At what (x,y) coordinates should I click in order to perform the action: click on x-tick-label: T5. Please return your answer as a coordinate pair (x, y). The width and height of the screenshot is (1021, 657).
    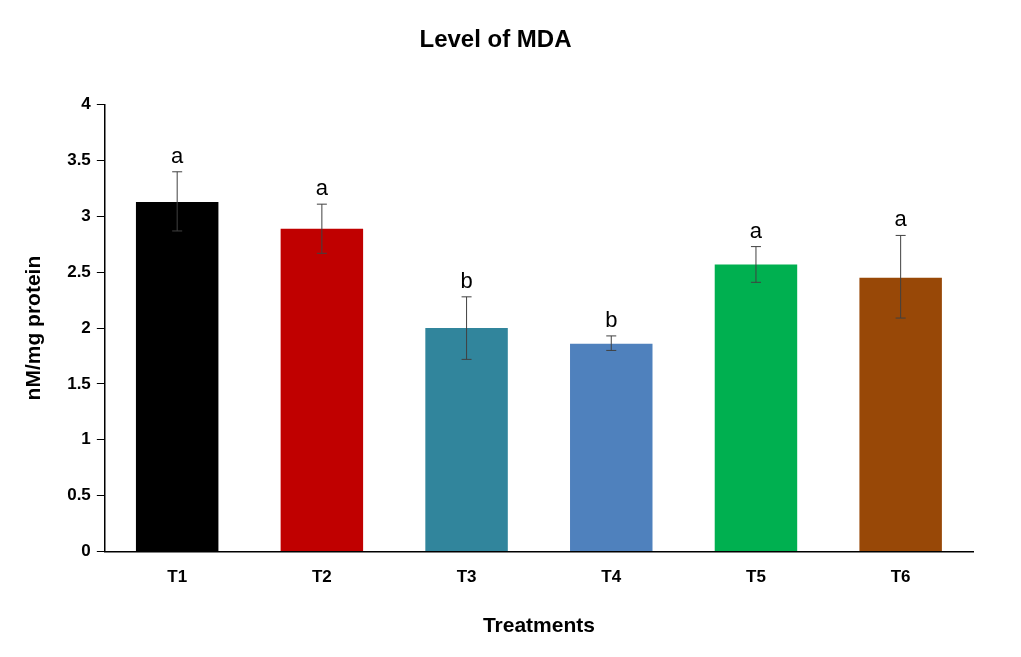
    Looking at the image, I should click on (756, 577).